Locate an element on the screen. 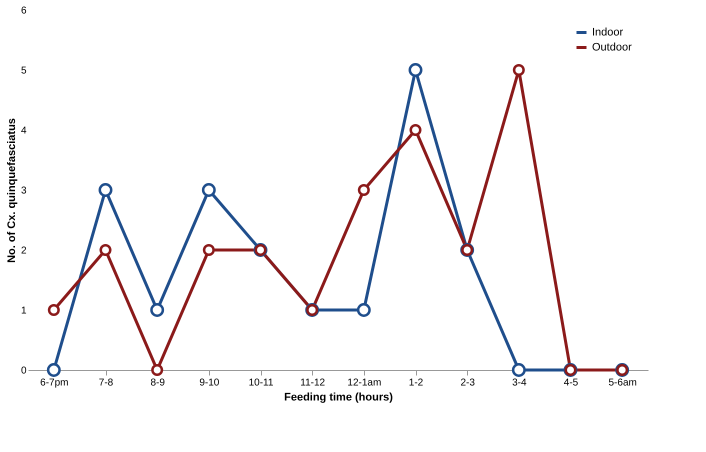 This screenshot has height=452, width=706. x-tick-label: 3-4 is located at coordinates (519, 383).